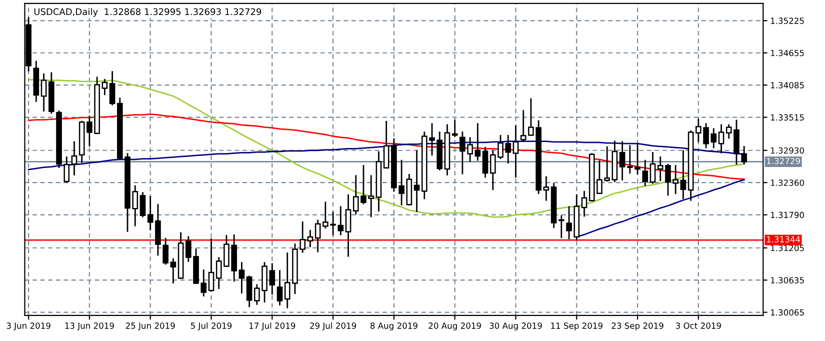 Image resolution: width=825 pixels, height=341 pixels. What do you see at coordinates (787, 280) in the screenshot?
I see `y-tick-label: 1.30635` at bounding box center [787, 280].